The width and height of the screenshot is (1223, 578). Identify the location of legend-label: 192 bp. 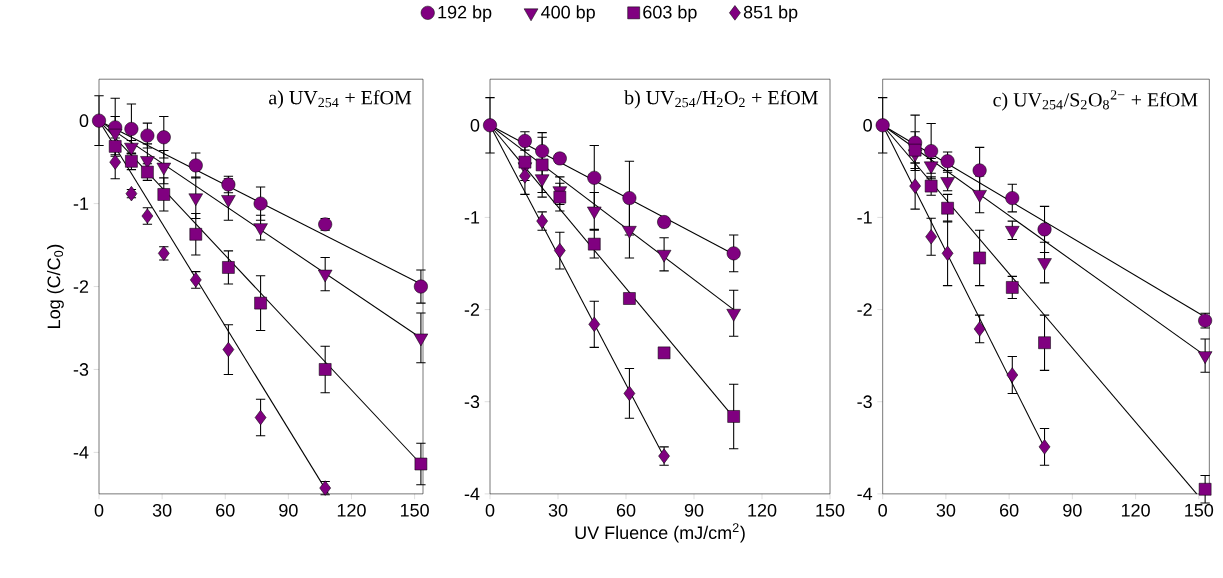
(465, 14).